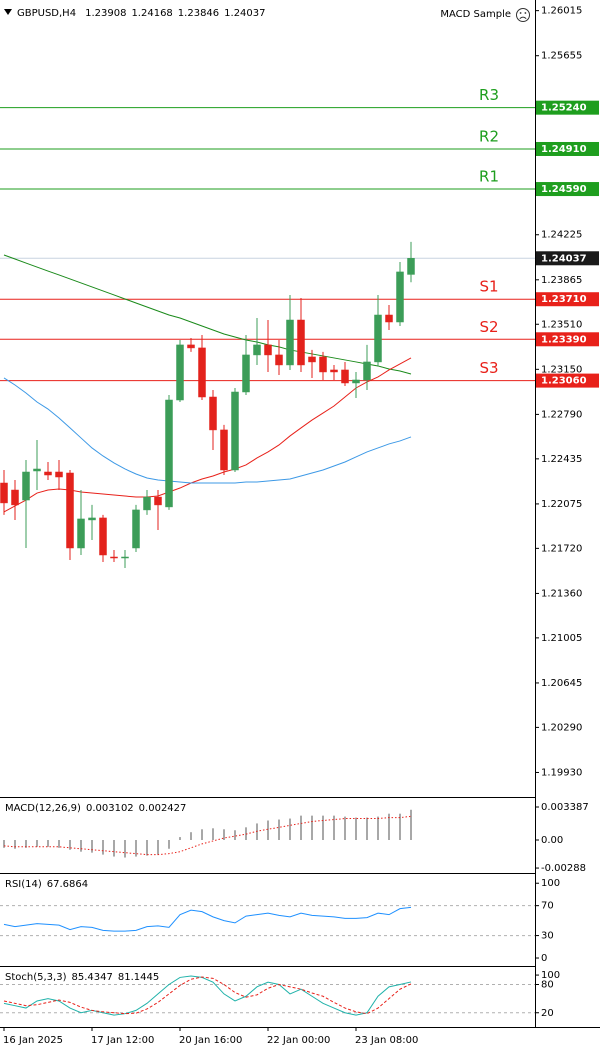  Describe the element at coordinates (138, 977) in the screenshot. I see `indicator-value: 81.1445` at that location.